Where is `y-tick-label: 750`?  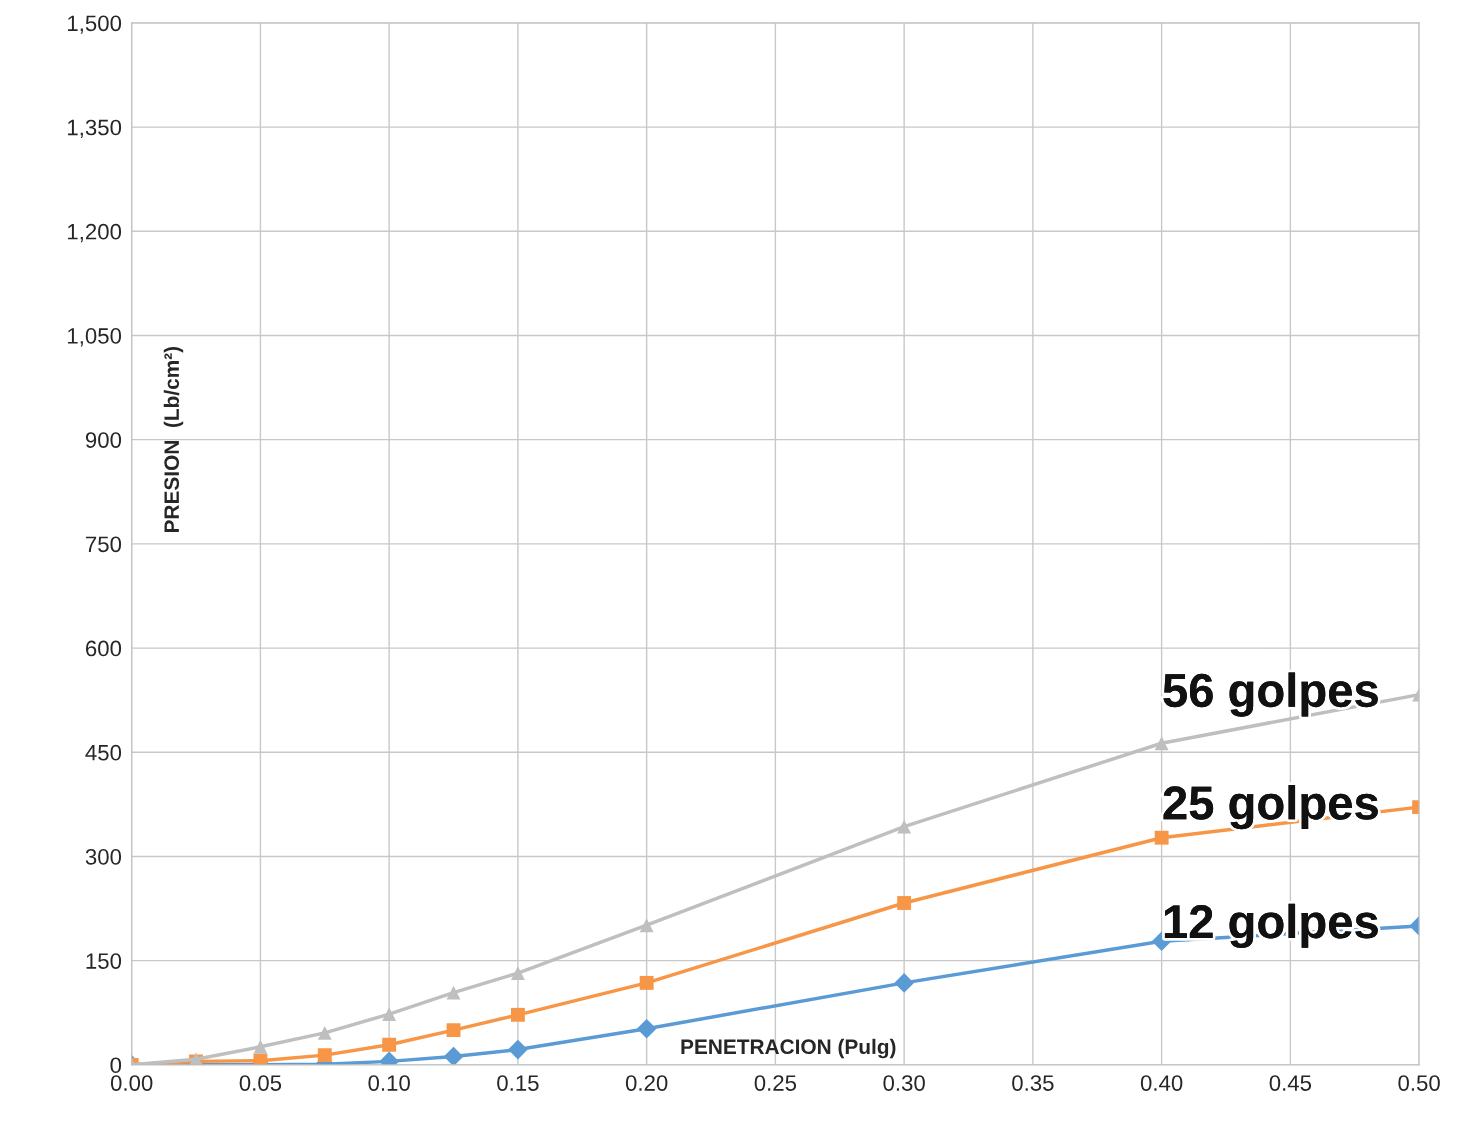 y-tick-label: 750 is located at coordinates (104, 544).